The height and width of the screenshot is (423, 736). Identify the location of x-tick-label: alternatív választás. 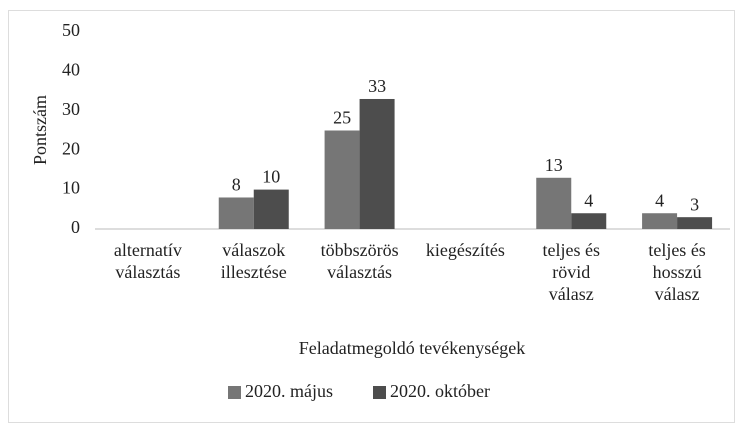
(148, 261).